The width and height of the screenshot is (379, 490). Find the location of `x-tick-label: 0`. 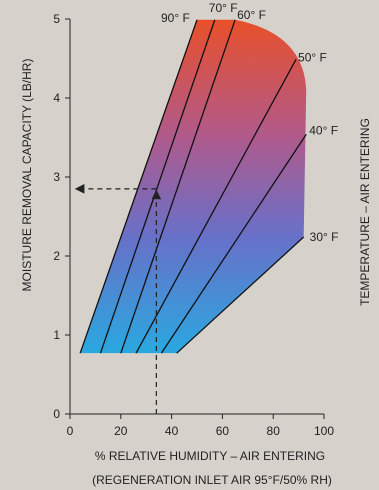

x-tick-label: 0 is located at coordinates (70, 431).